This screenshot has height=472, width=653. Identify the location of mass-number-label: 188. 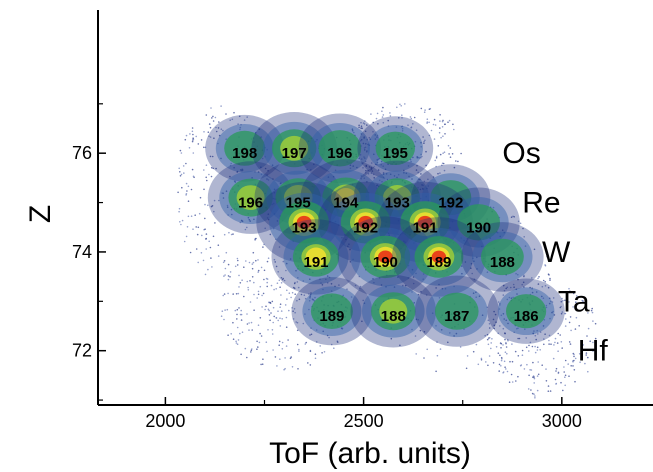
(393, 316).